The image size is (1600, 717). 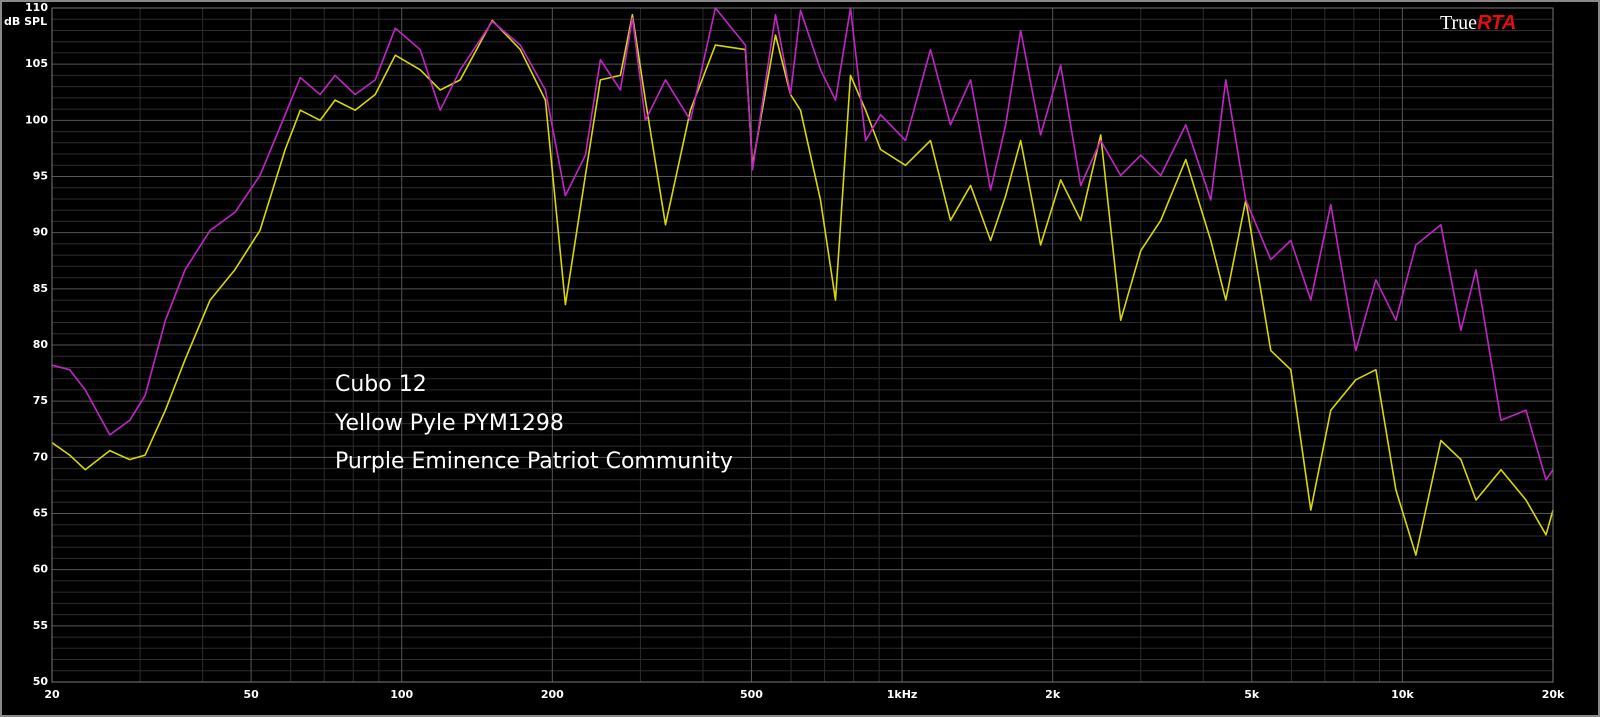 I want to click on y-tick-label: 110, so click(x=36, y=7).